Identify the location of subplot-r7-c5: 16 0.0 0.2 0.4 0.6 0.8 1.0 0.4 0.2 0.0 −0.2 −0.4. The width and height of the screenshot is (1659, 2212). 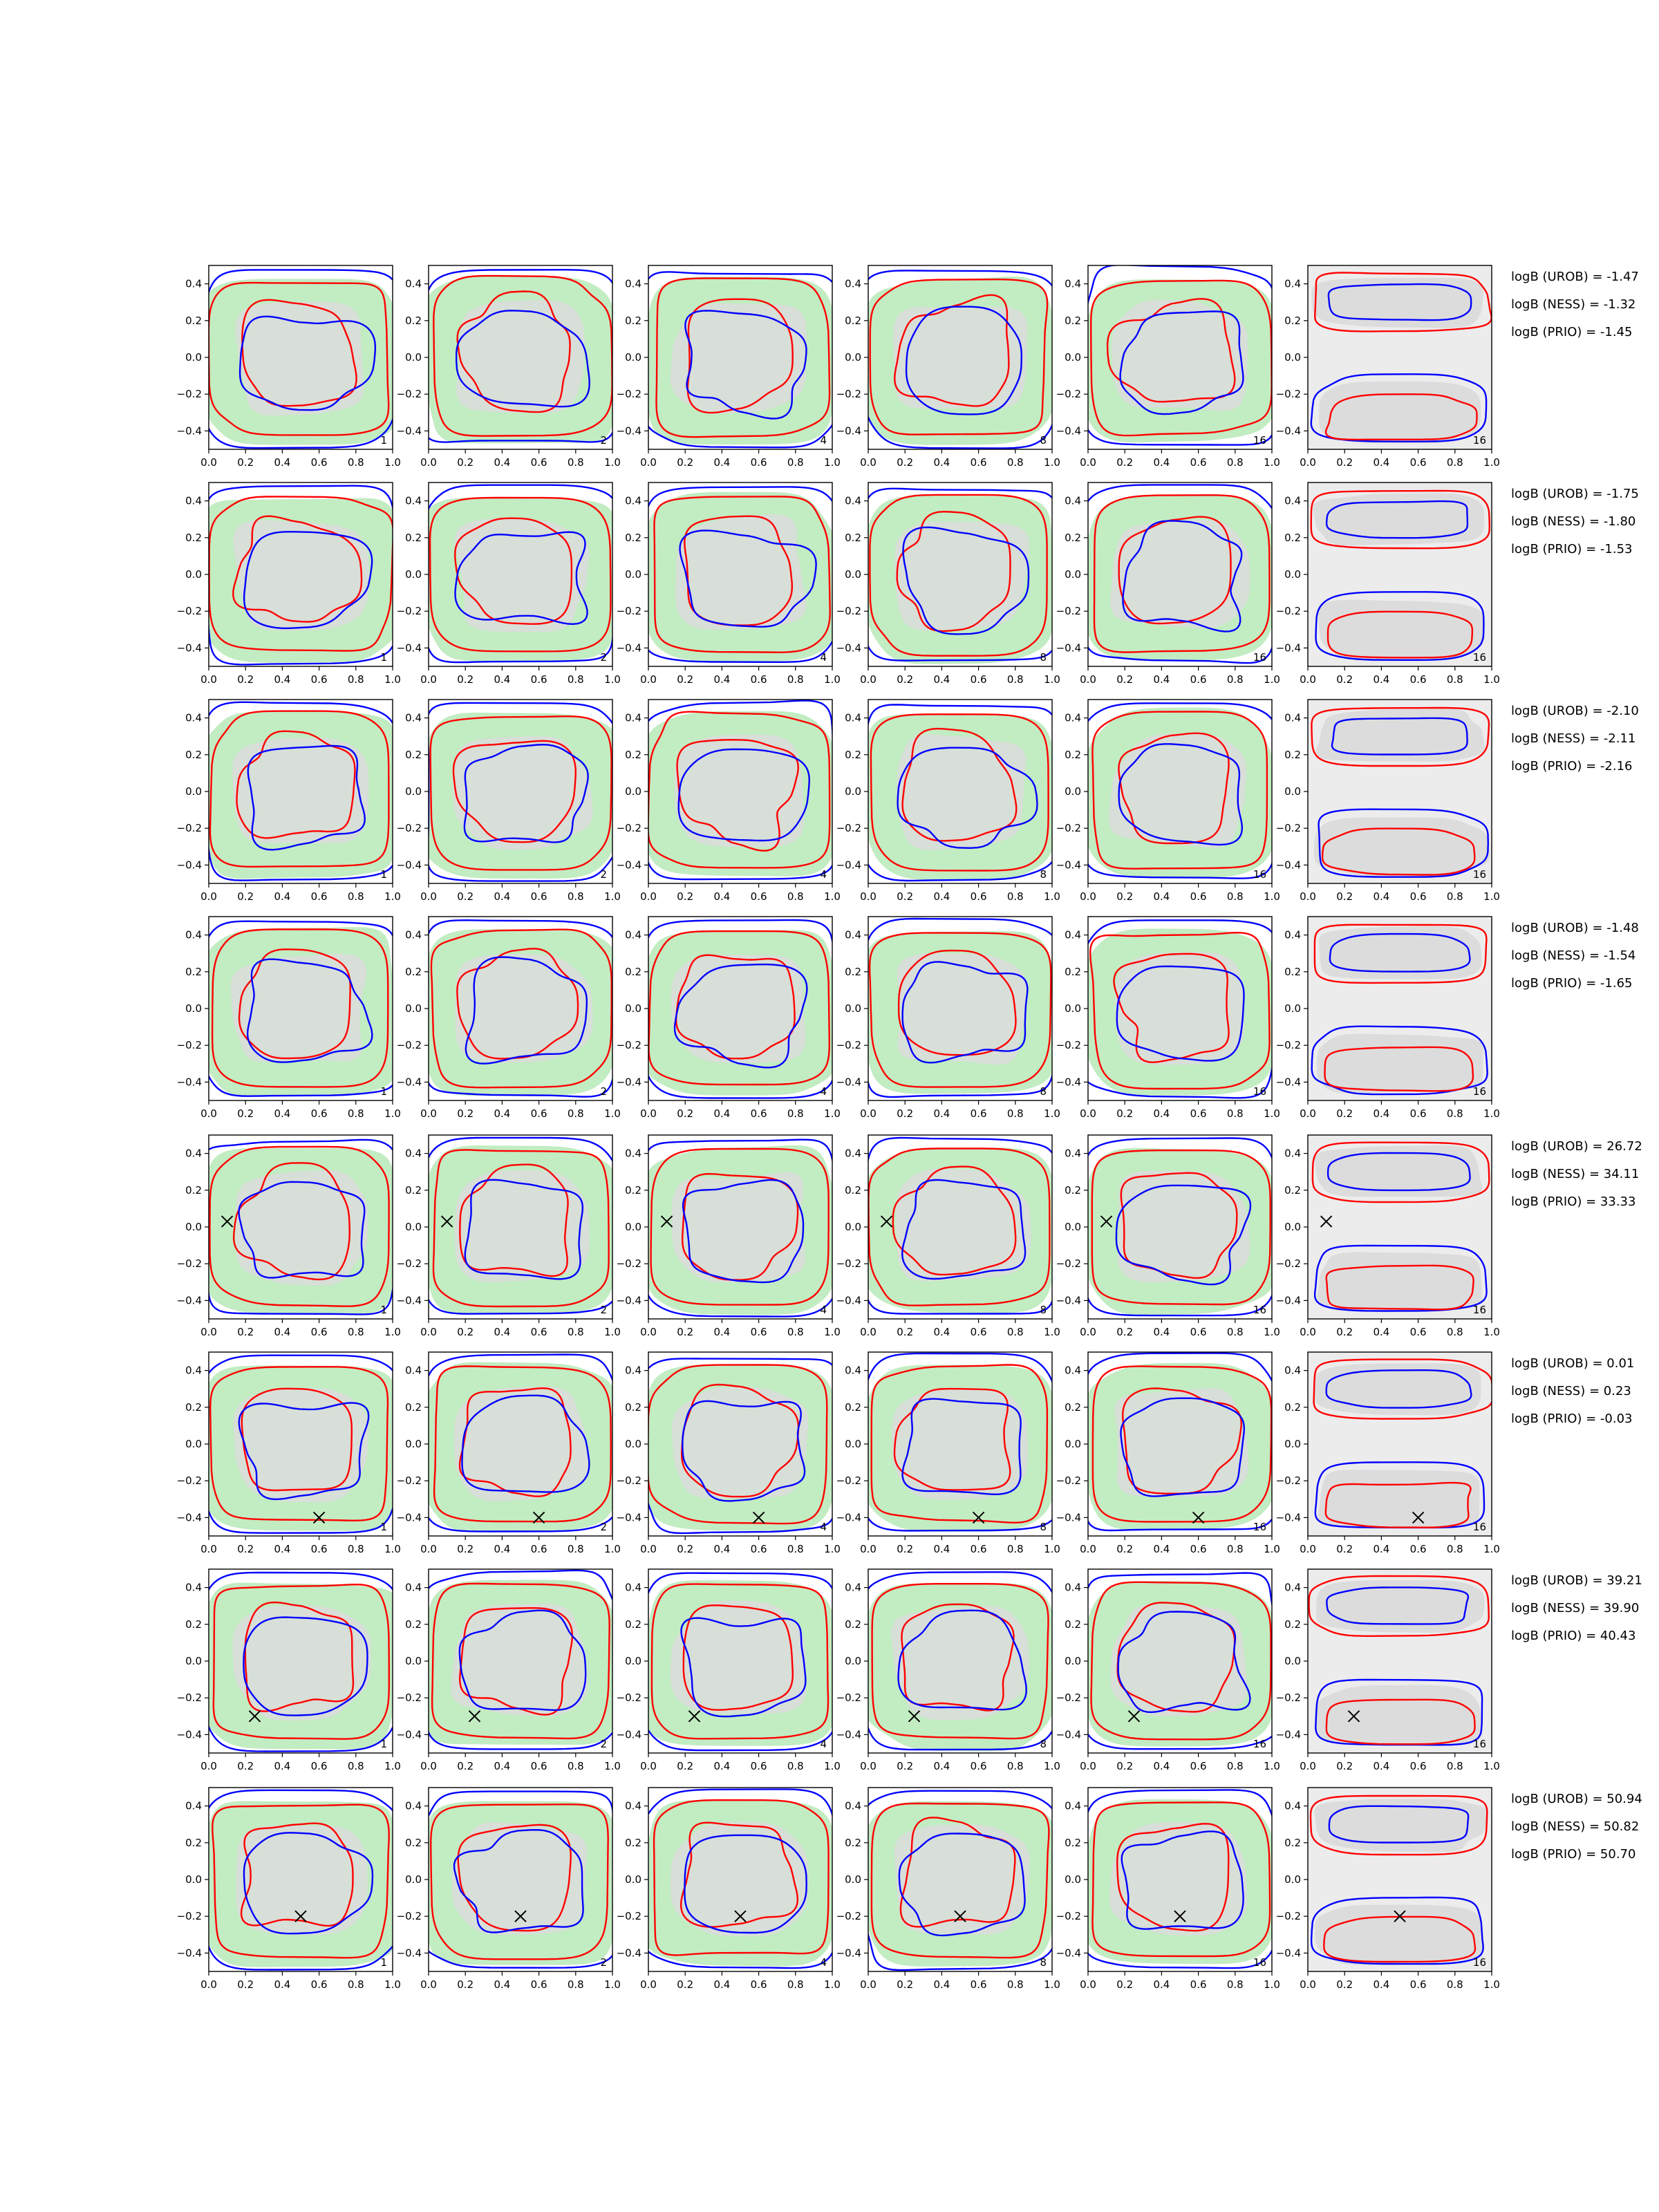
(1168, 1670).